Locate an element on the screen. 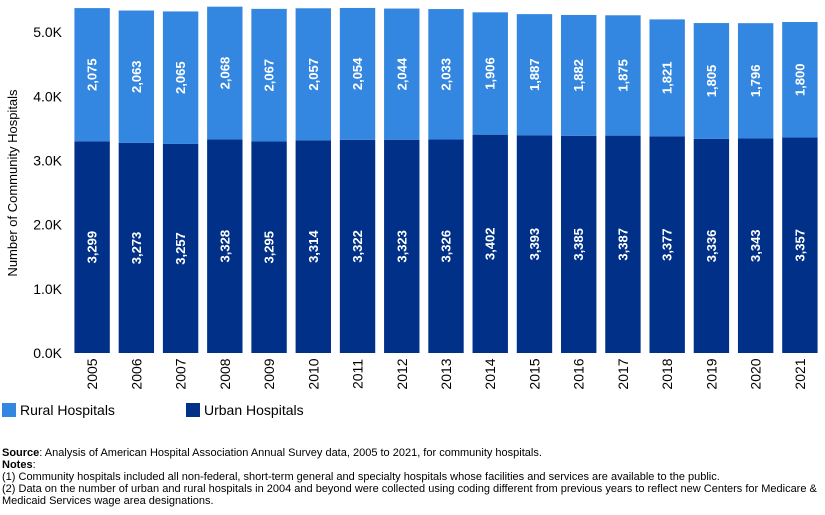  data-label-urban: 3,314 is located at coordinates (313, 246).